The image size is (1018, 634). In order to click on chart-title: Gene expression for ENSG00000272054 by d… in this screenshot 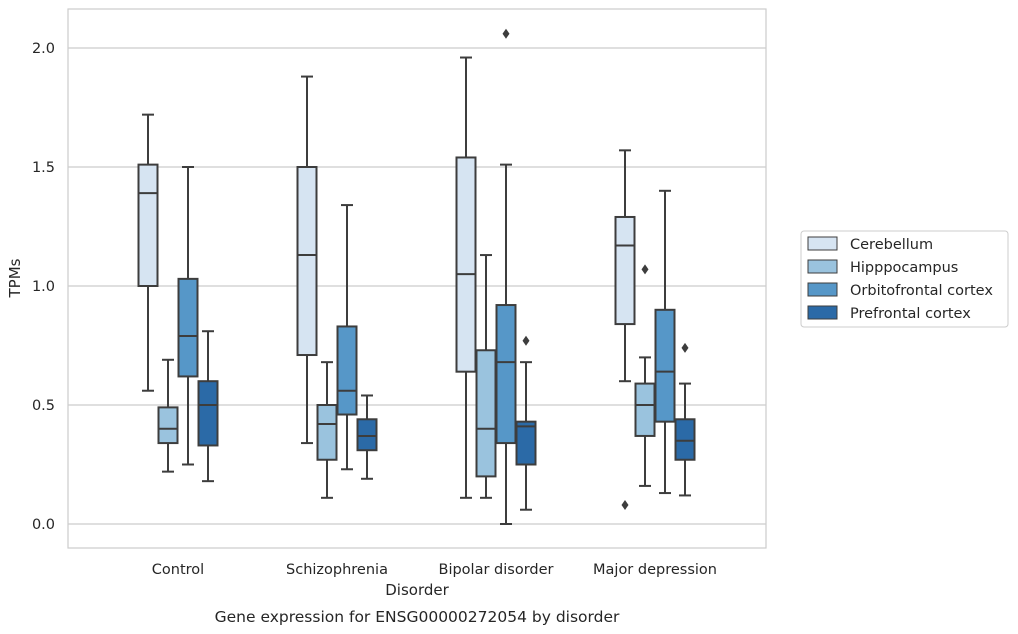, I will do `click(417, 617)`.